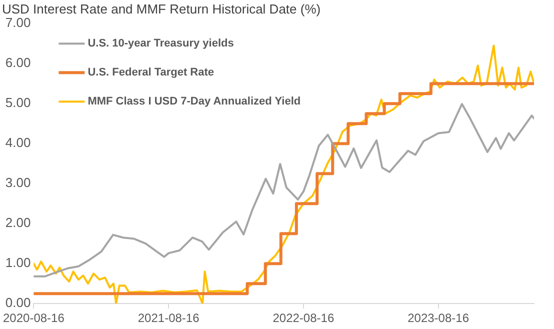  Describe the element at coordinates (18, 142) in the screenshot. I see `y-tick-label: 4.00` at that location.